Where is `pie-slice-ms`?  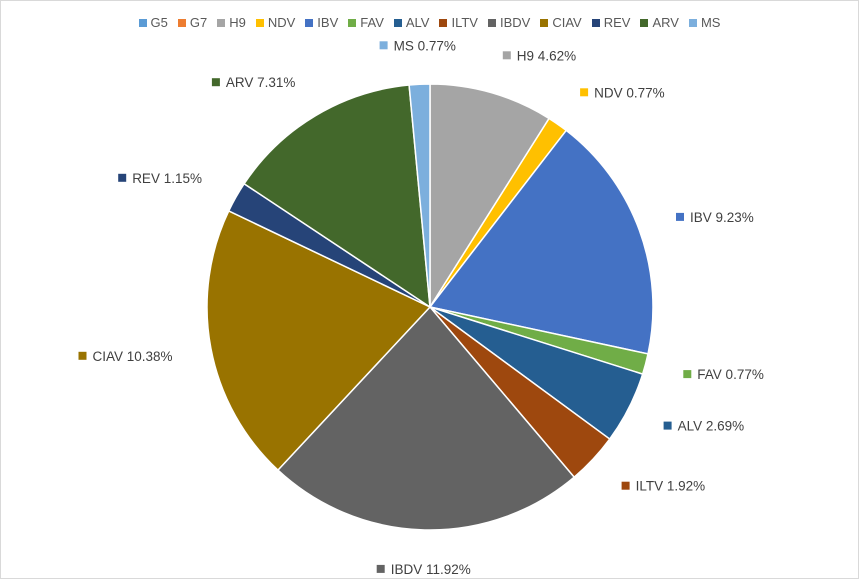
pie-slice-ms is located at coordinates (419, 195).